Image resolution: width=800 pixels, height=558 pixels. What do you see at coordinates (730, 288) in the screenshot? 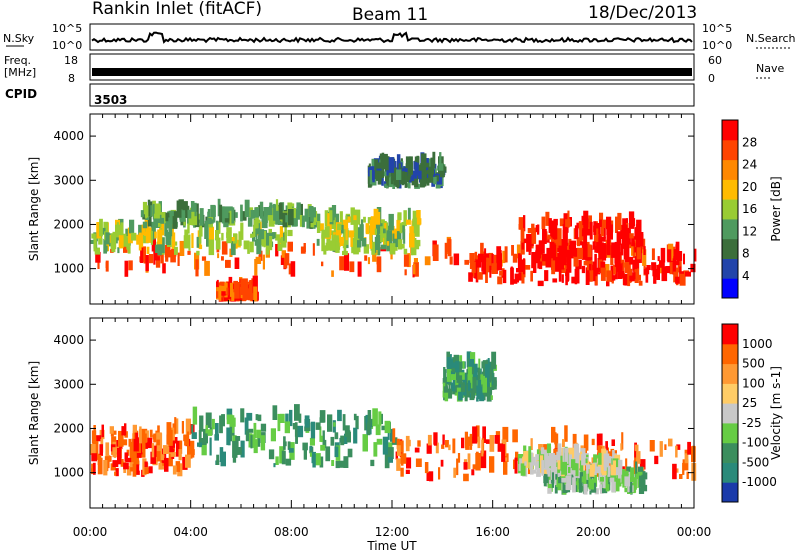
I see `power-colorbar-swatch` at bounding box center [730, 288].